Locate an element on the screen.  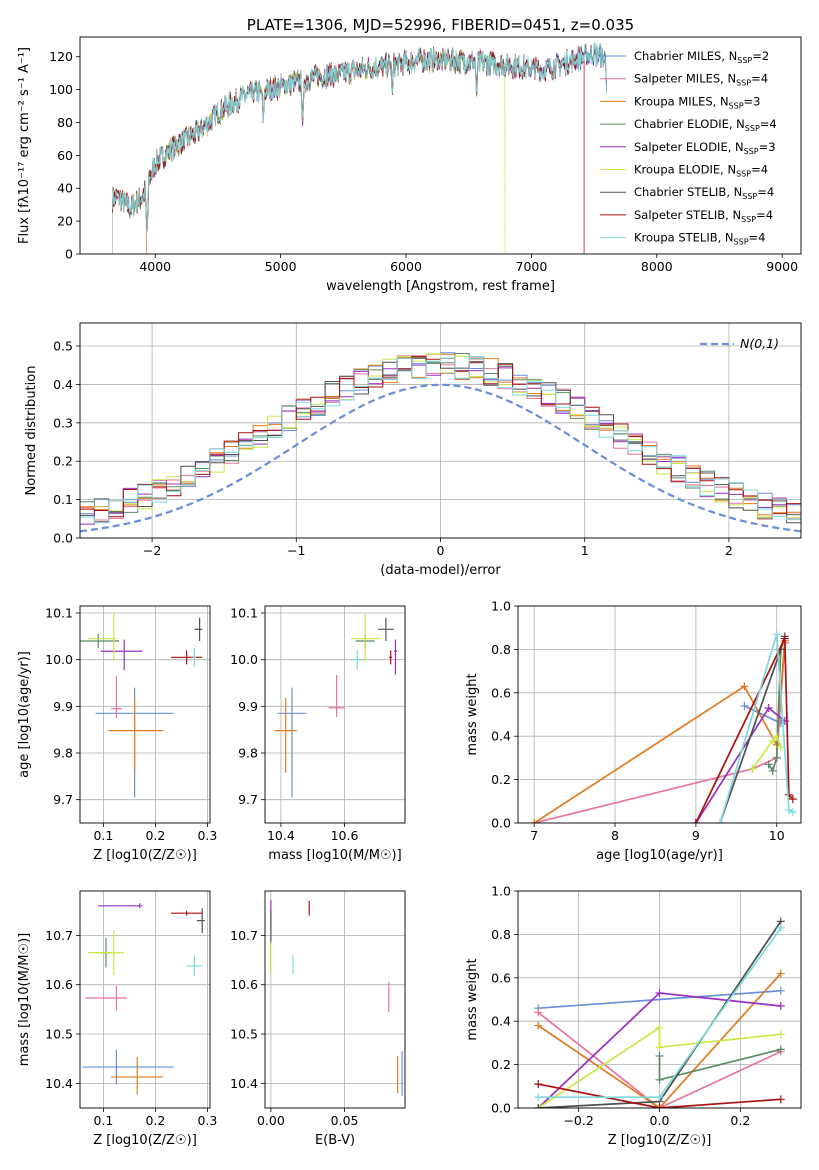
x-tick-label: 10.4 is located at coordinates (281, 835).